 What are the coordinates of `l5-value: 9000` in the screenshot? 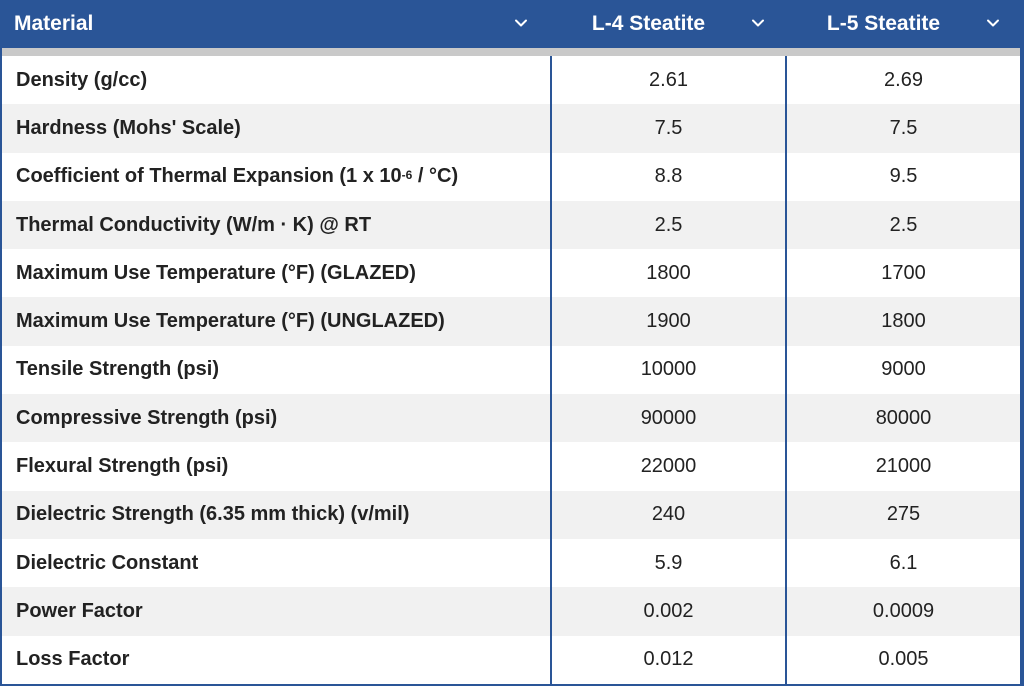 It's located at (903, 369).